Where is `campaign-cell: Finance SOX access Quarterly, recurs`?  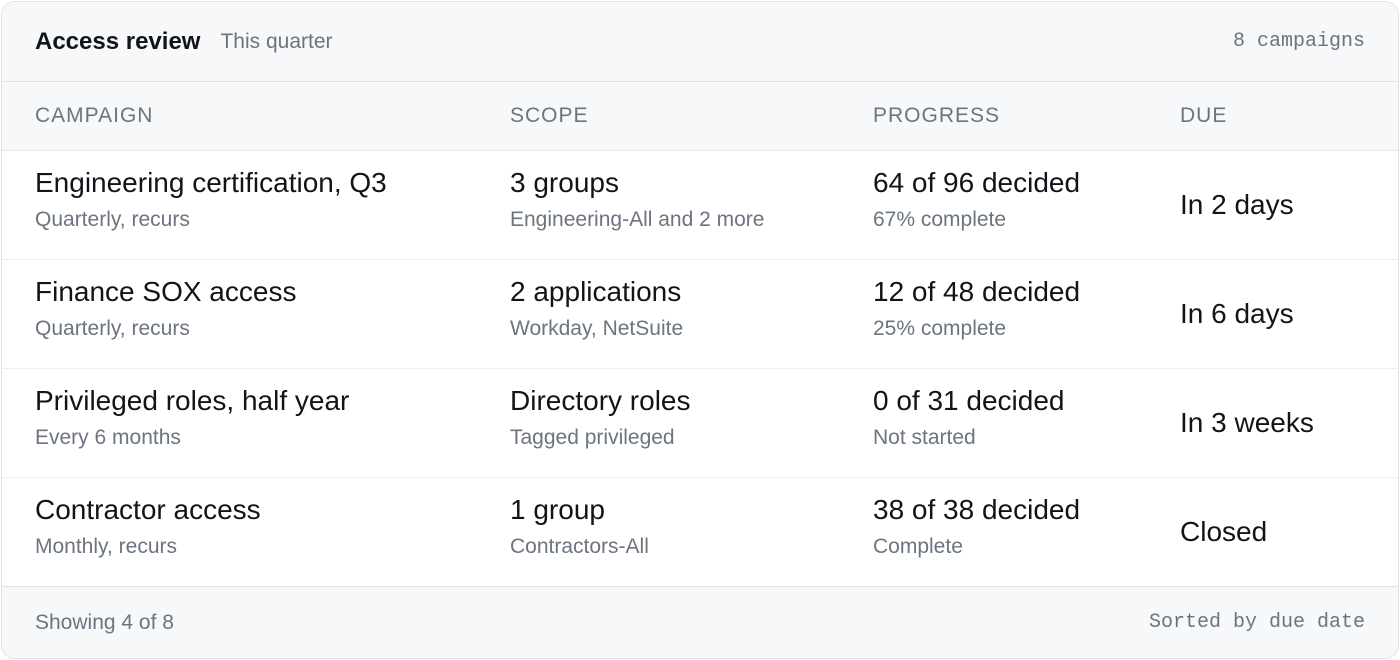 campaign-cell: Finance SOX access Quarterly, recurs is located at coordinates (165, 308).